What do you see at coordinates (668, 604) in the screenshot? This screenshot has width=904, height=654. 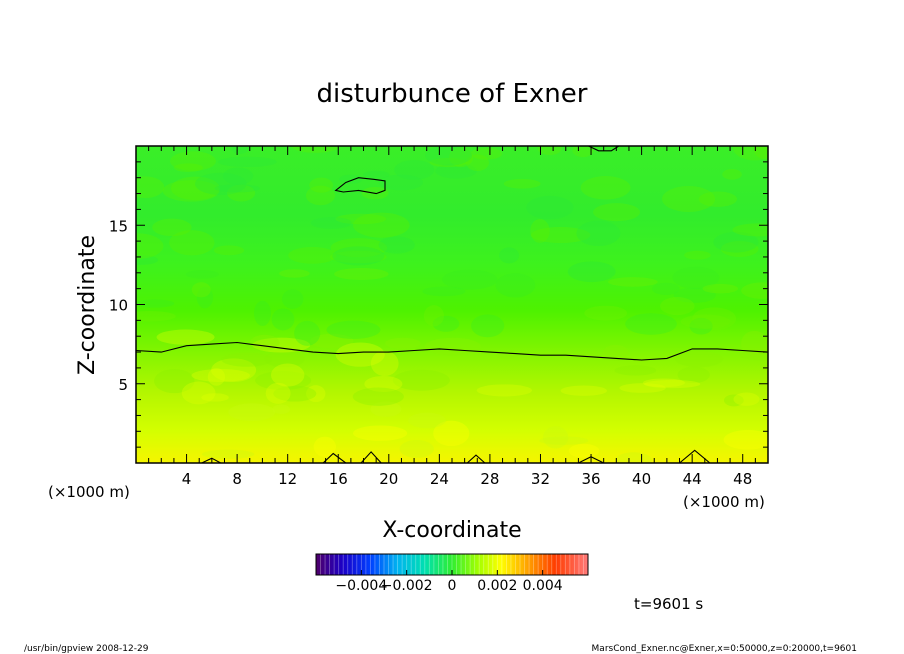 I see `time-label: t=9601 s` at bounding box center [668, 604].